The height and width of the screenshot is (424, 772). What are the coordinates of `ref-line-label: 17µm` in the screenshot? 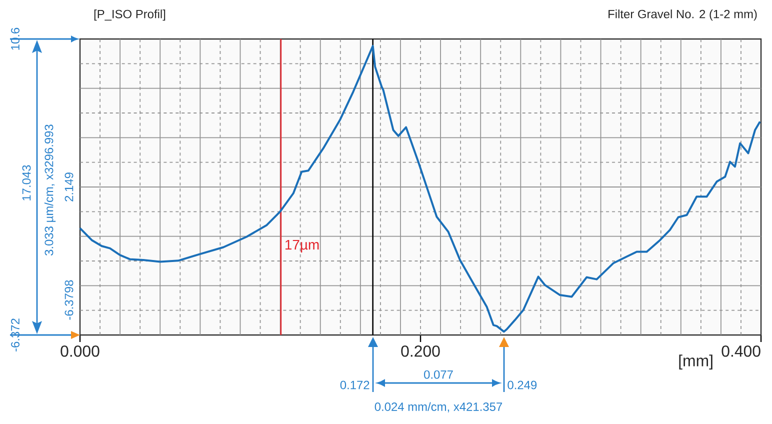 It's located at (302, 246).